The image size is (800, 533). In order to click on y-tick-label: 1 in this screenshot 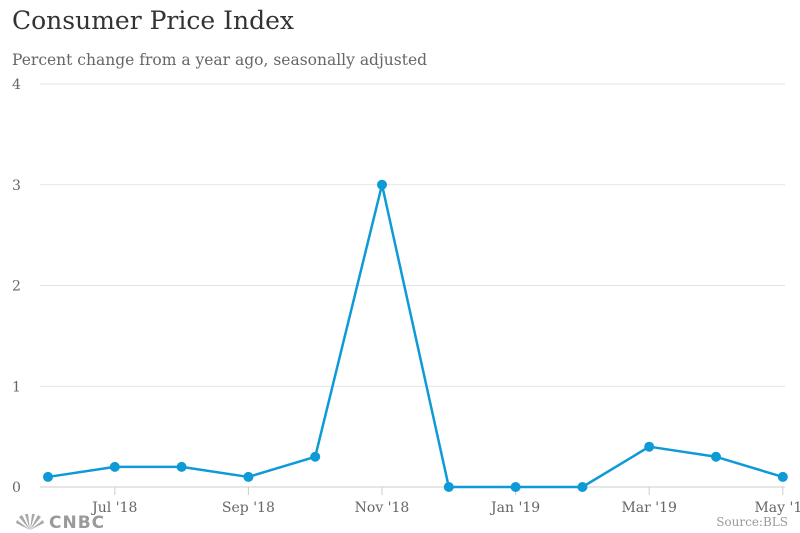, I will do `click(16, 387)`.